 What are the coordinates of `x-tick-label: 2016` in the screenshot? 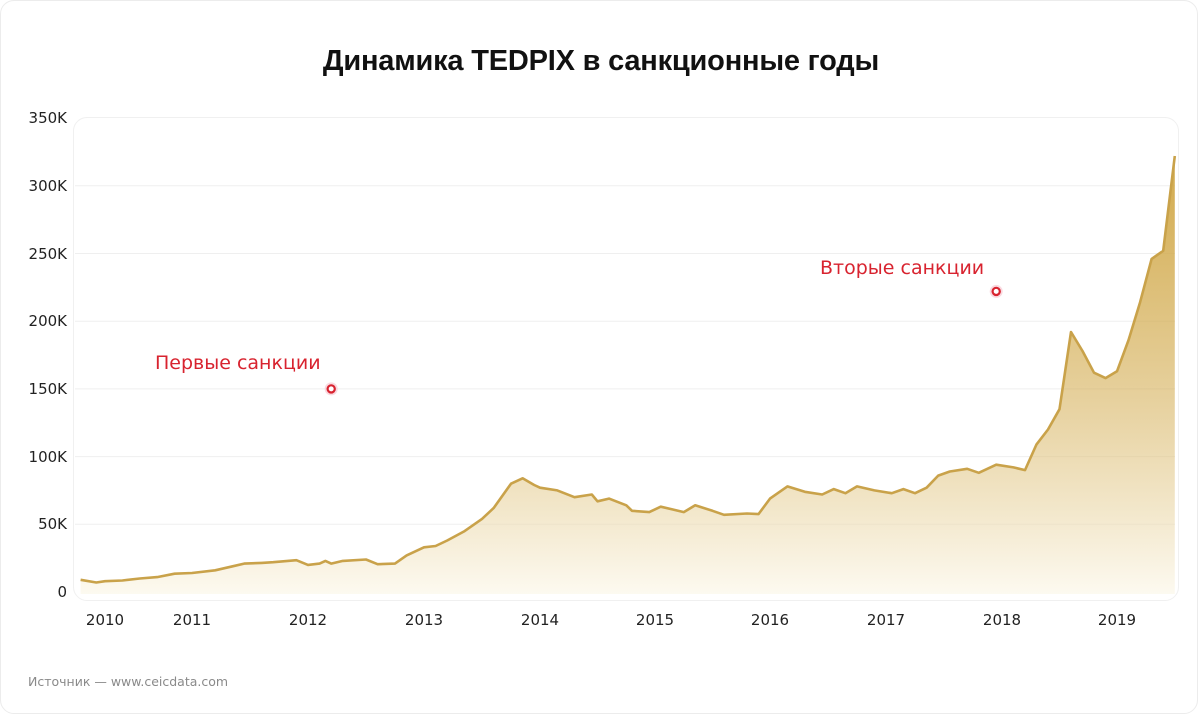 It's located at (770, 620).